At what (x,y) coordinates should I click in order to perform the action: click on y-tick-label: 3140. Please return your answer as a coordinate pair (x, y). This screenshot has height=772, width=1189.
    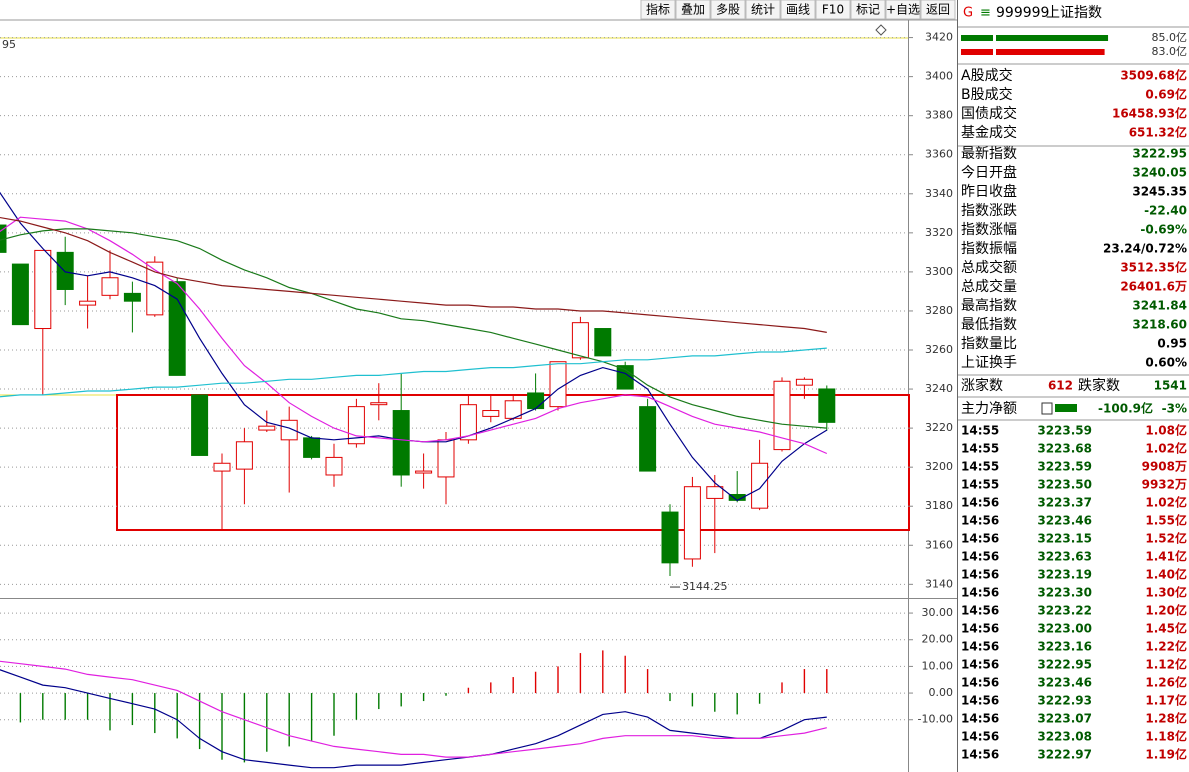
    Looking at the image, I should click on (939, 583).